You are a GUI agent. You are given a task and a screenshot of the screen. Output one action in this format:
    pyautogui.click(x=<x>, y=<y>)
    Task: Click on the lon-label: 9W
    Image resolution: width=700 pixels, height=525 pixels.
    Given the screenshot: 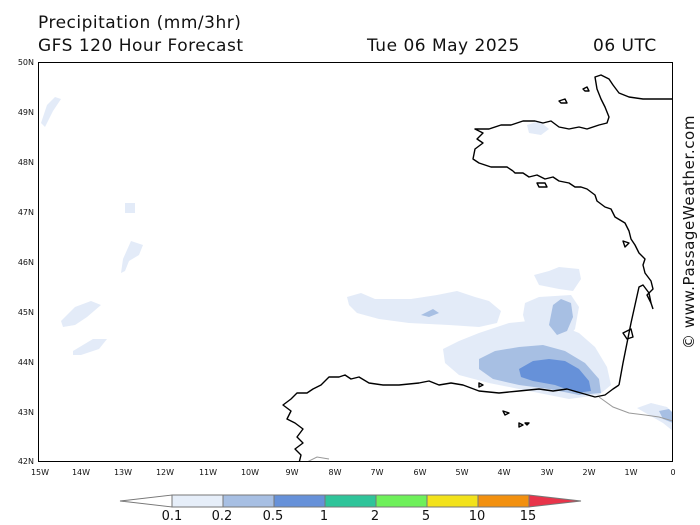 What is the action you would take?
    pyautogui.click(x=292, y=472)
    